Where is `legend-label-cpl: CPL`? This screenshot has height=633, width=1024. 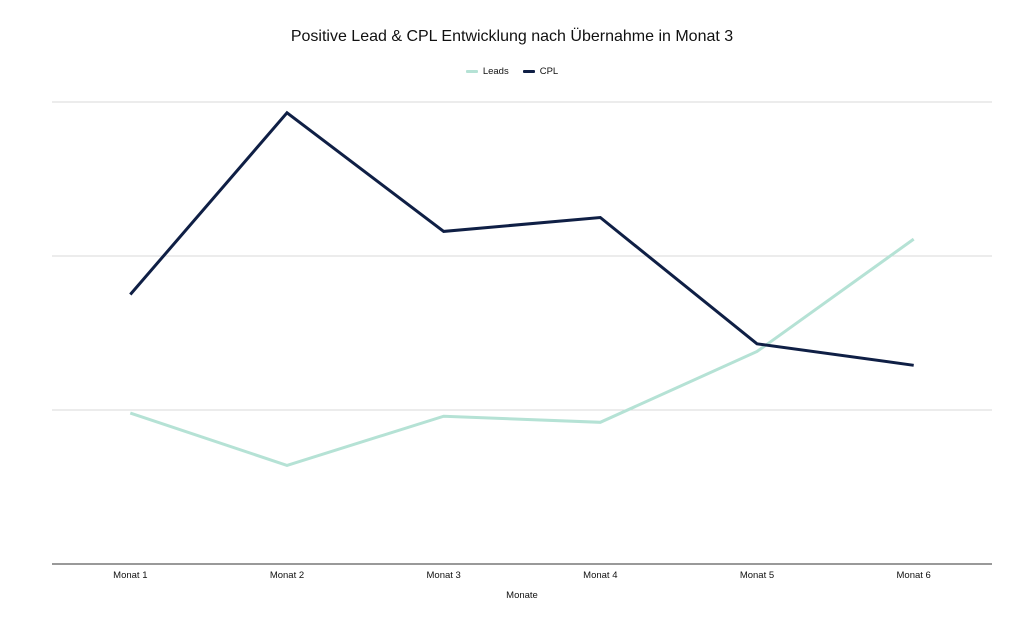 legend-label-cpl: CPL is located at coordinates (549, 71).